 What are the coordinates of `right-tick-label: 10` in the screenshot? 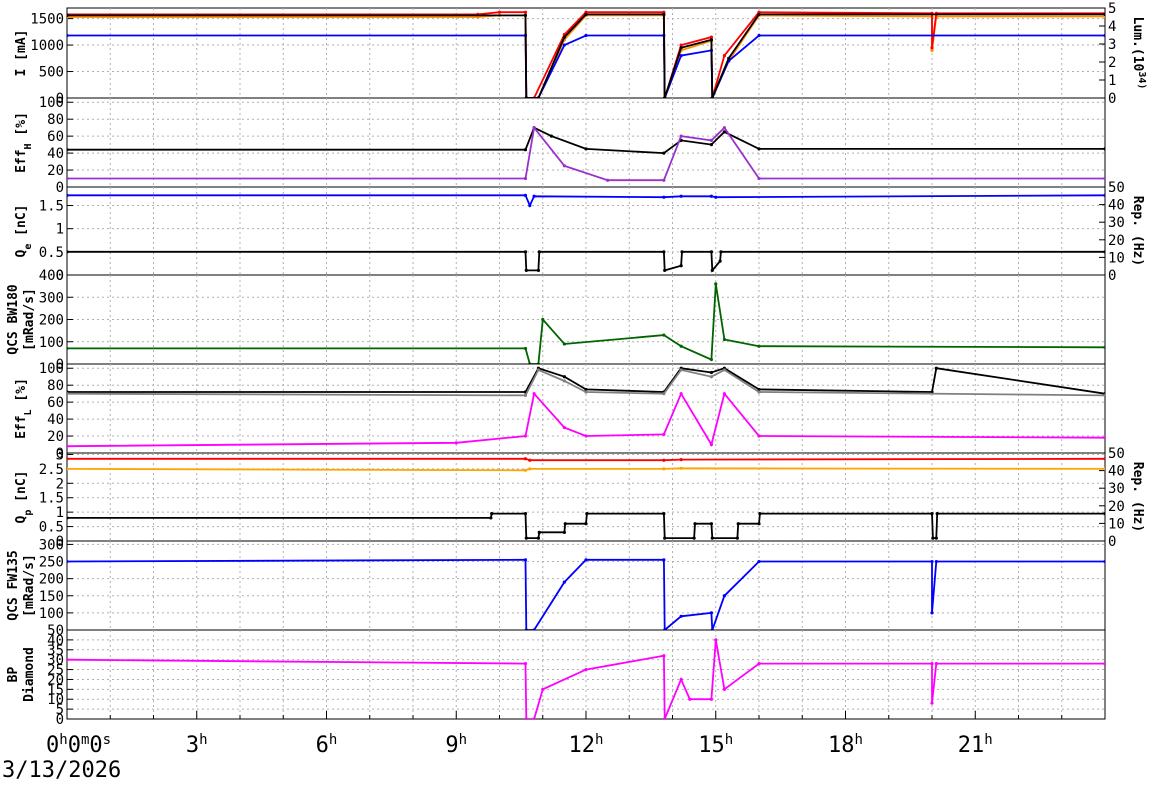 It's located at (1116, 524).